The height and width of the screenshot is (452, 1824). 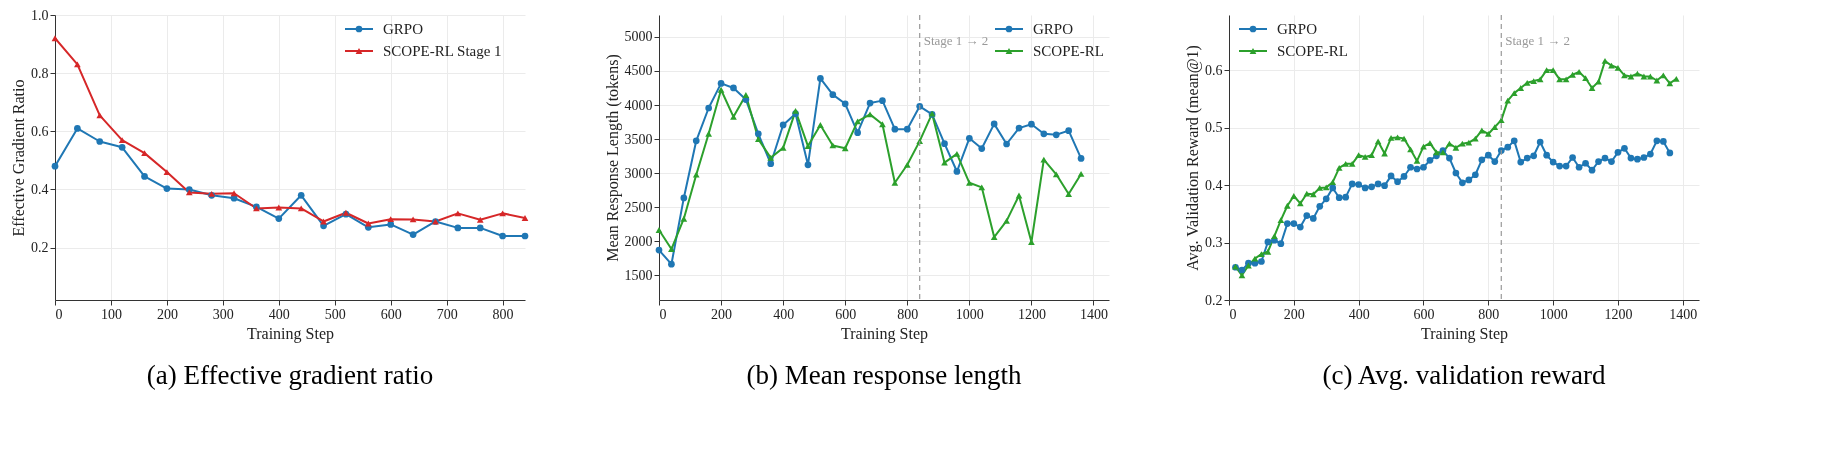 I want to click on y-axis-title: Mean Response Length (tokens), so click(x=612, y=158).